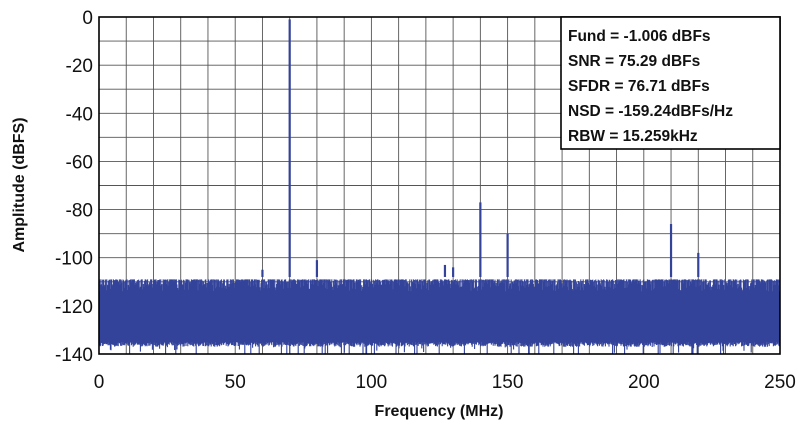 Image resolution: width=800 pixels, height=424 pixels. What do you see at coordinates (634, 61) in the screenshot?
I see `snr-line: SNR = 75.29 dBFs` at bounding box center [634, 61].